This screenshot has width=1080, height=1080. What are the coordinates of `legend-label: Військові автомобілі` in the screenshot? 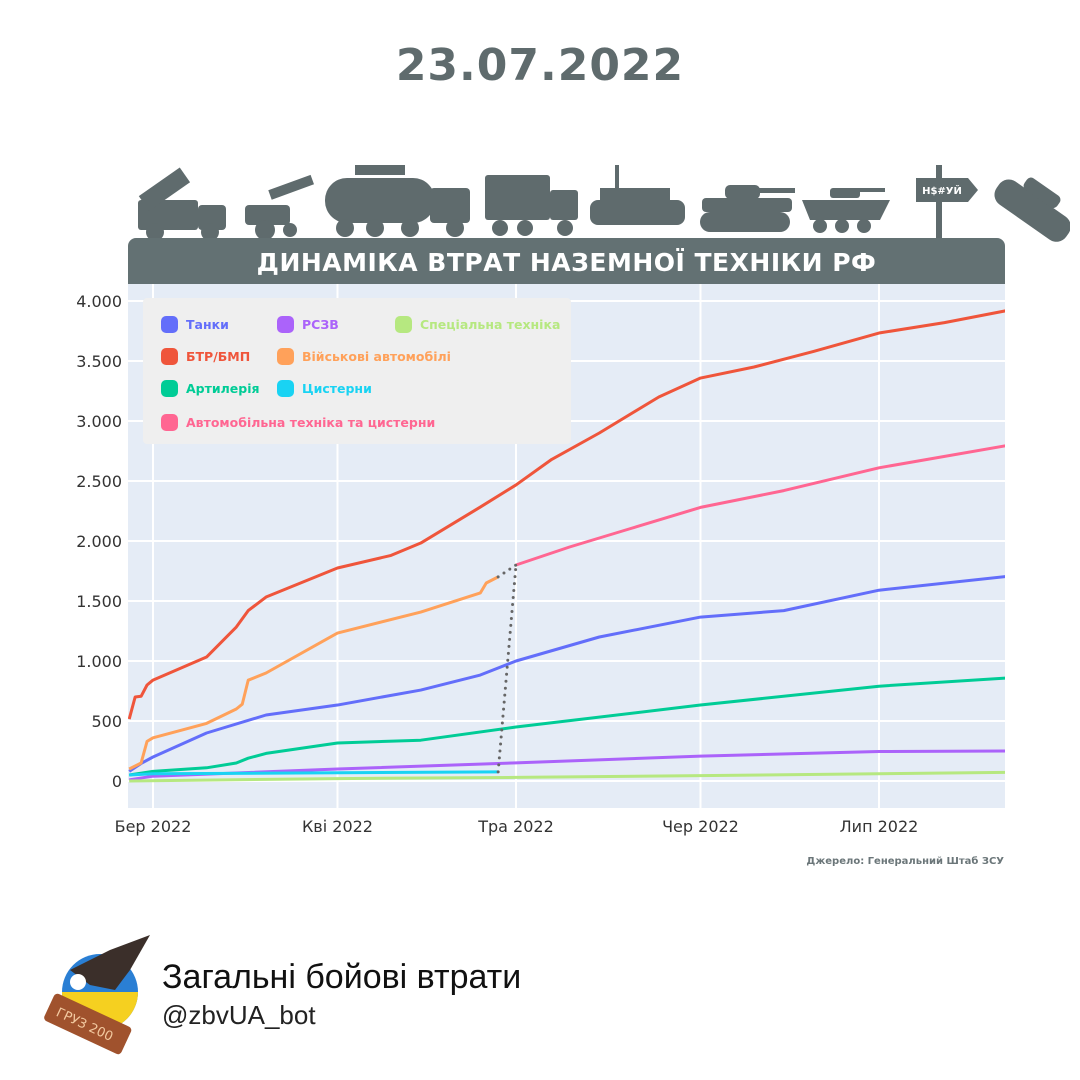 It's located at (376, 356).